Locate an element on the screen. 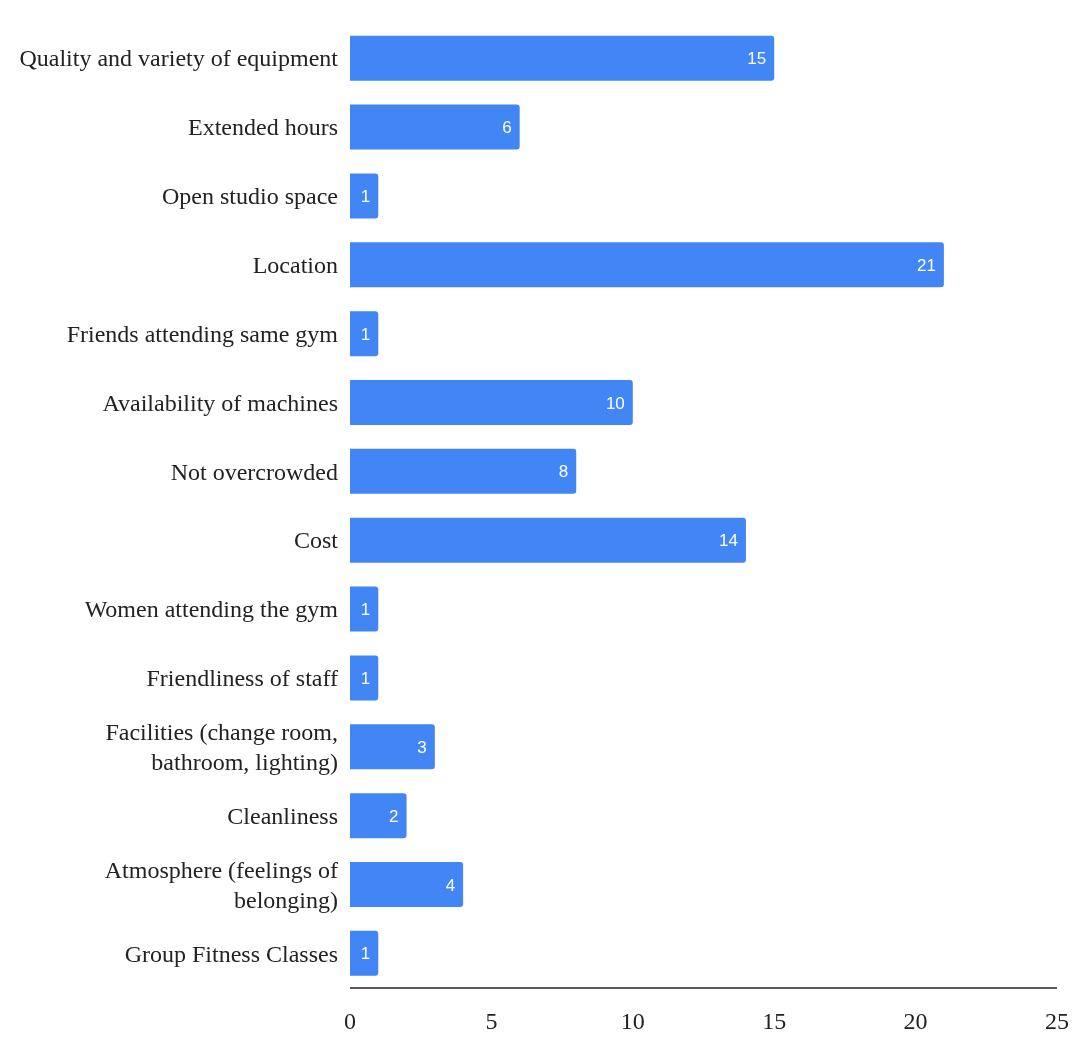 The image size is (1076, 1040). y-tick-label: Facilities (change room, bathroom, lighting) is located at coordinates (221, 747).